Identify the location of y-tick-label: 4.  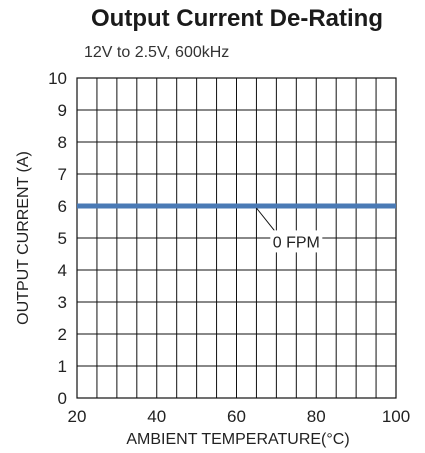
(62, 270).